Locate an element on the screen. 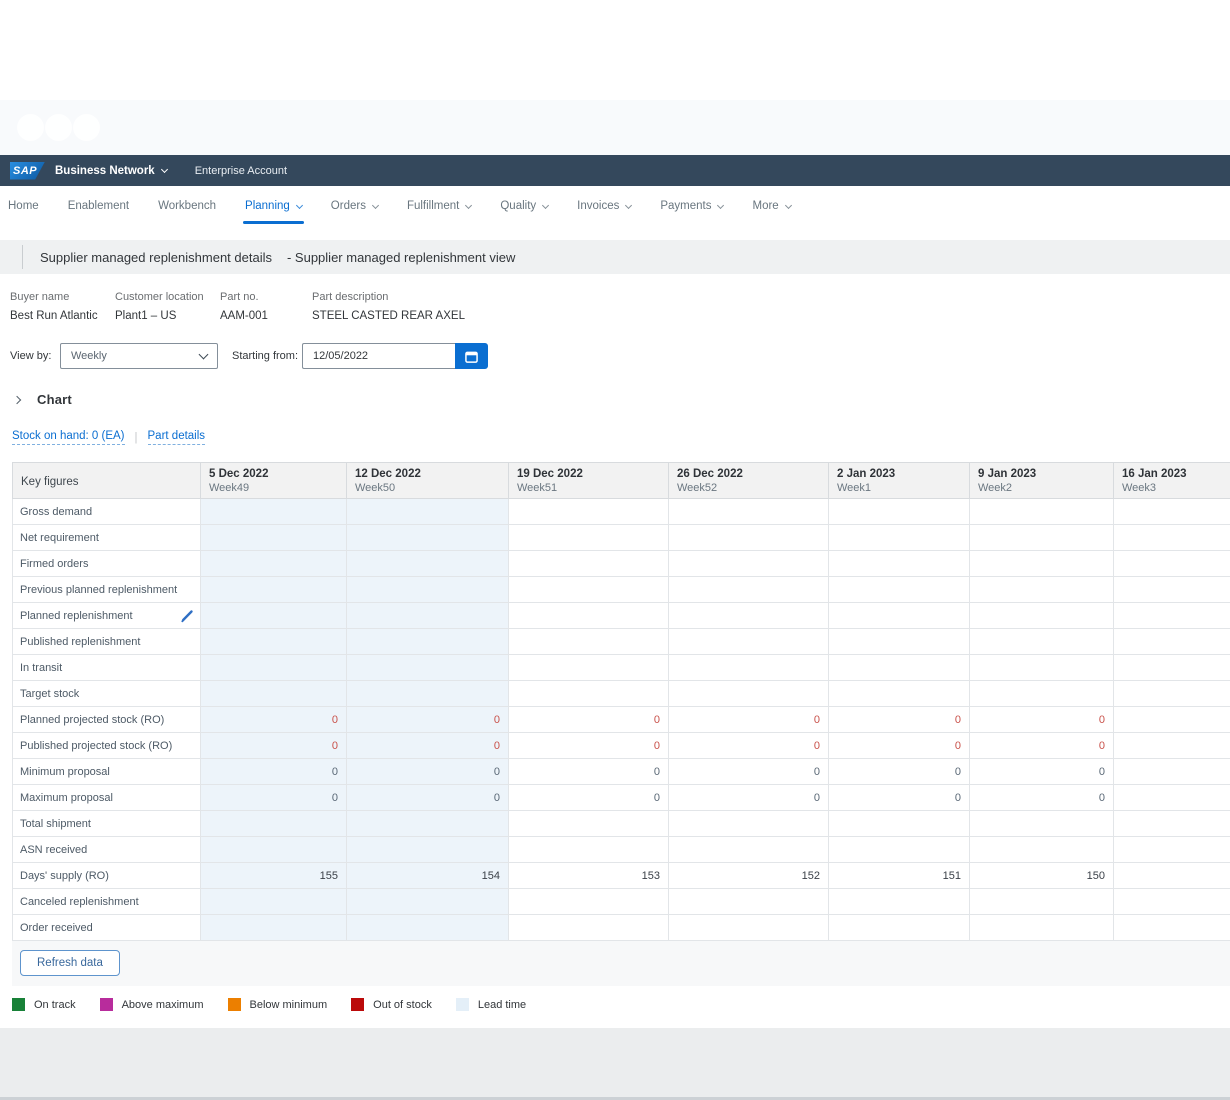  table-row: Gross demand is located at coordinates (621, 511).